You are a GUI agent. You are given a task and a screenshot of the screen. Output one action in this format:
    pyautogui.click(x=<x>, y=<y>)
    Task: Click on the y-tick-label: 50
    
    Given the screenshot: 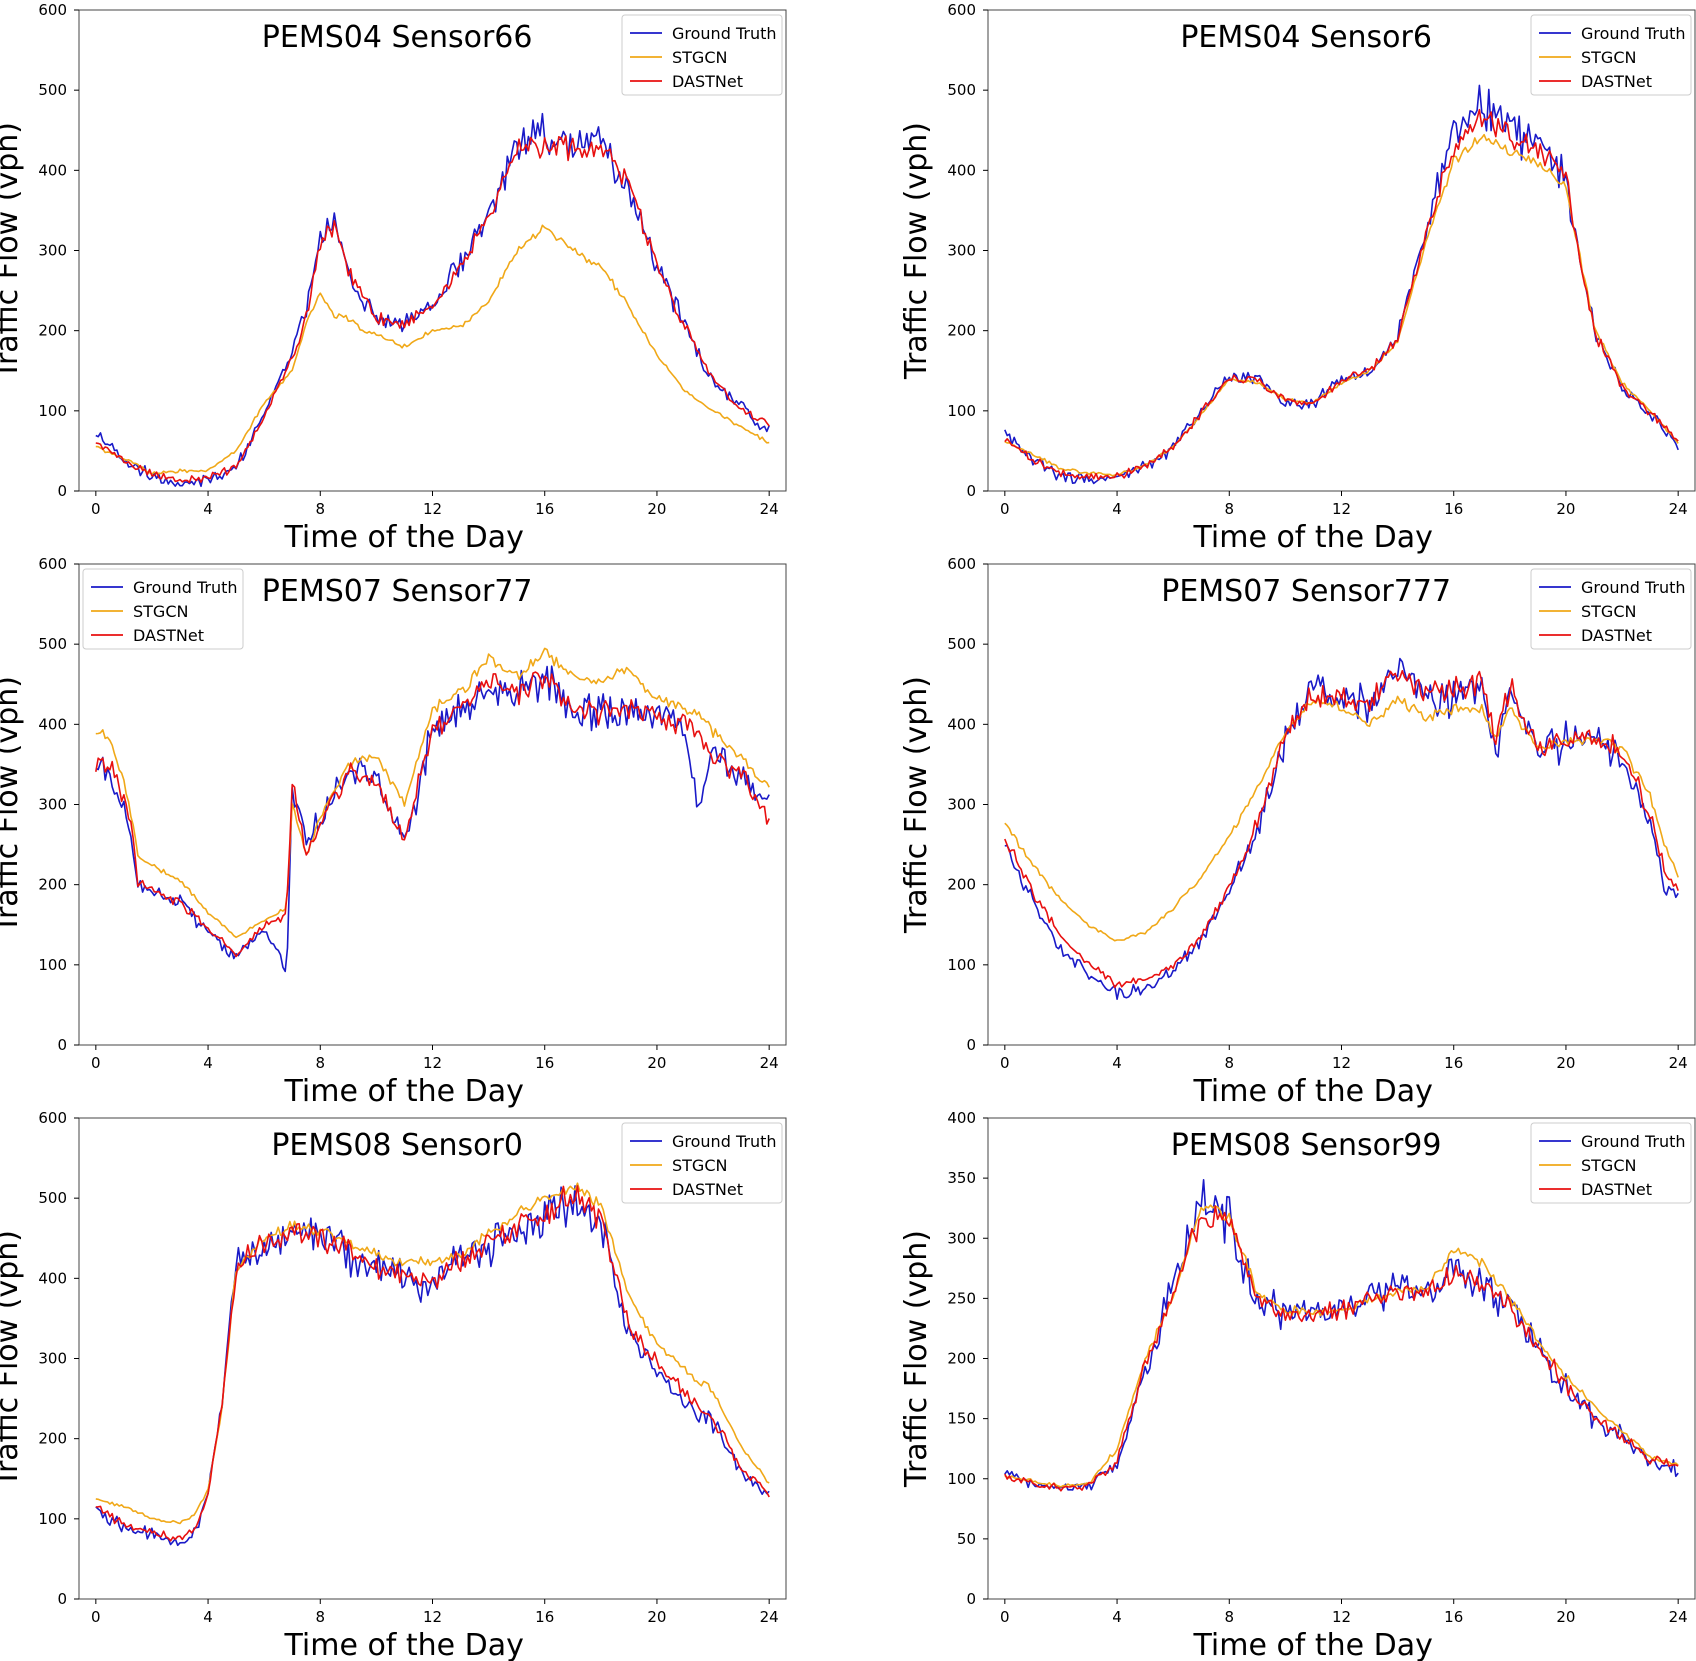 What is the action you would take?
    pyautogui.click(x=966, y=1539)
    